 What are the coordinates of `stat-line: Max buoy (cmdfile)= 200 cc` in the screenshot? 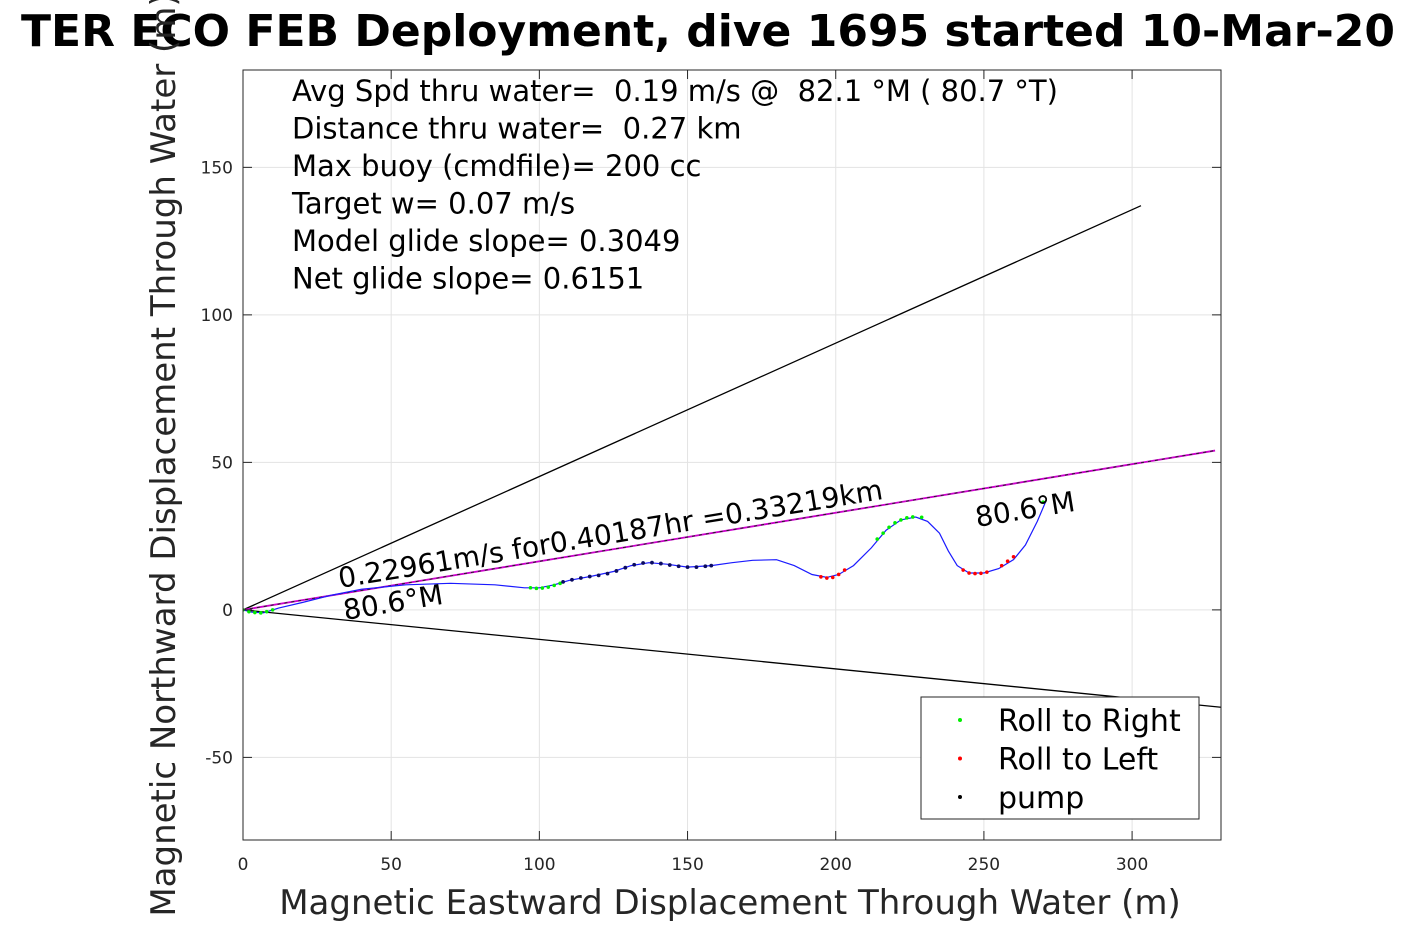 It's located at (496, 166).